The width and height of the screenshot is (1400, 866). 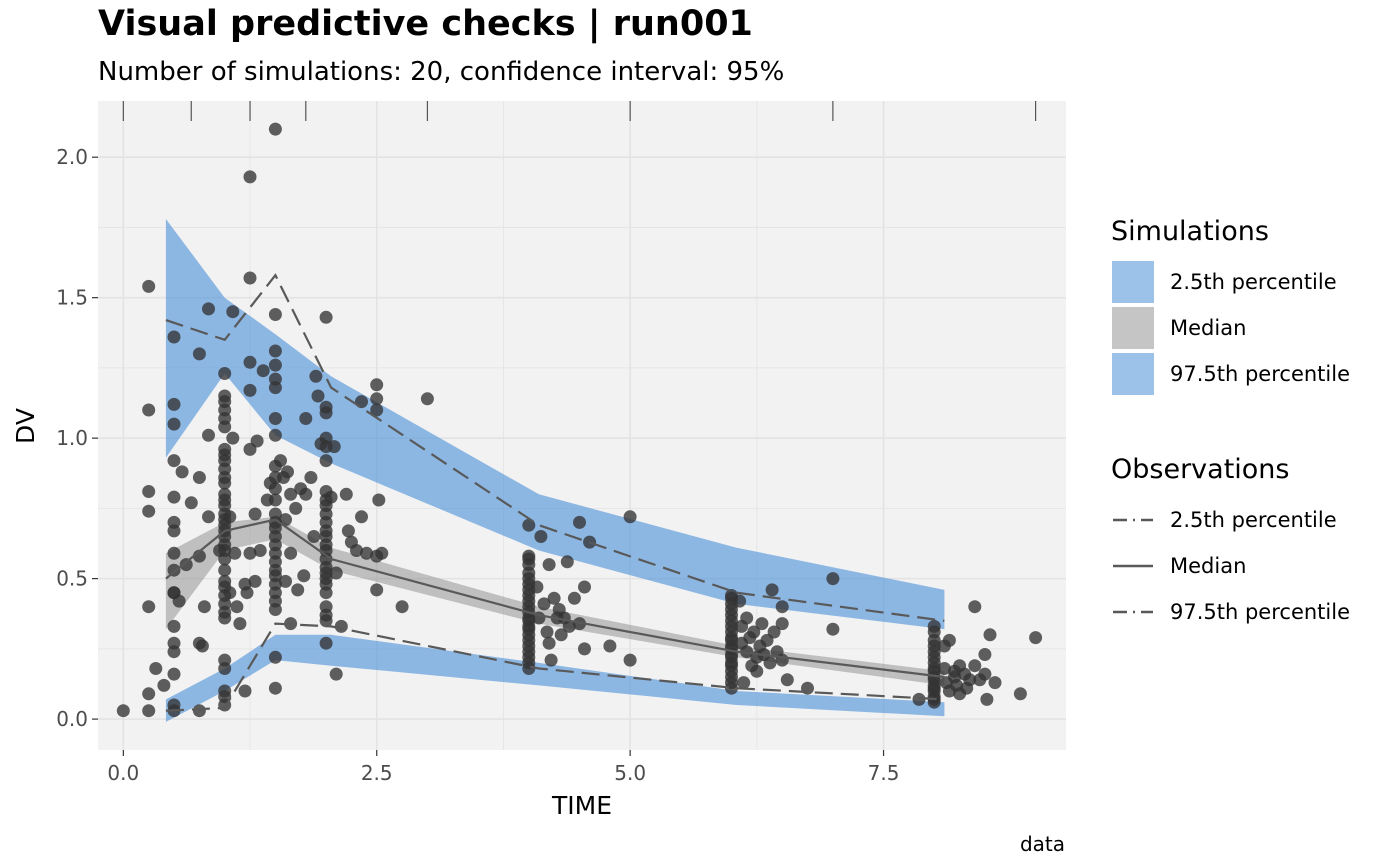 What do you see at coordinates (630, 773) in the screenshot?
I see `x-tick-label: 5.0` at bounding box center [630, 773].